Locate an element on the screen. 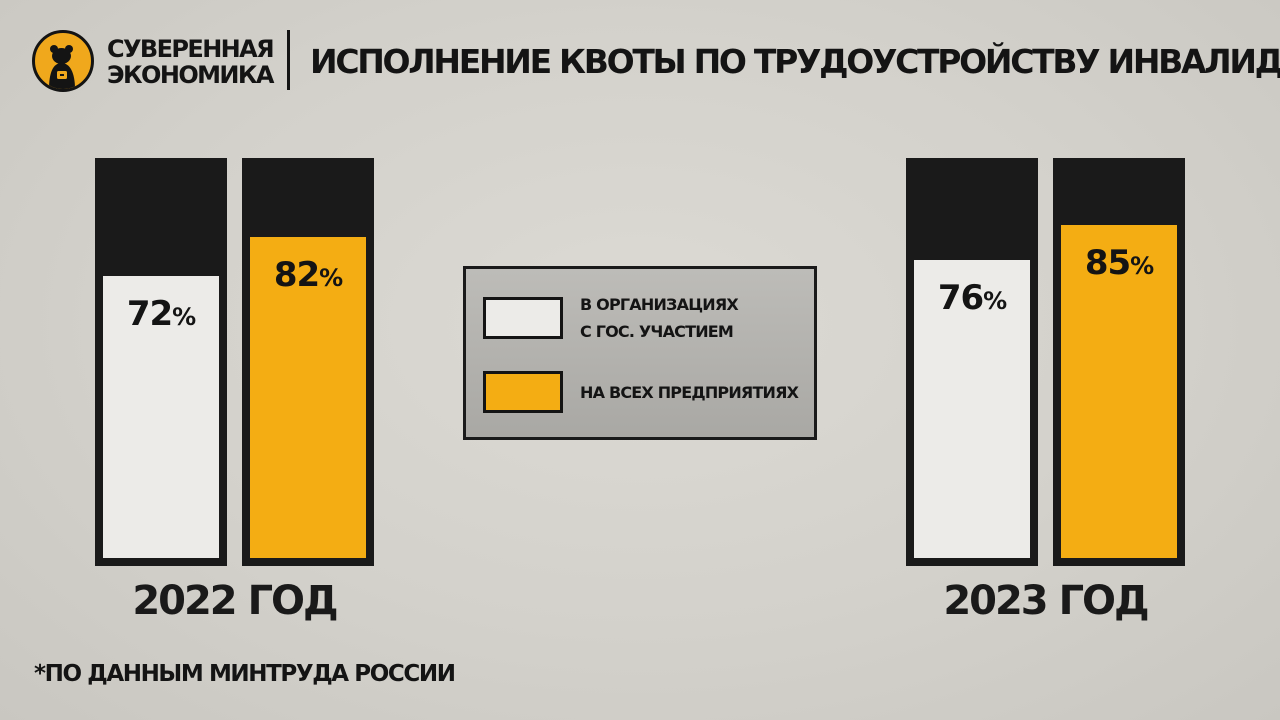 The width and height of the screenshot is (1280, 720). header-divider is located at coordinates (288, 60).